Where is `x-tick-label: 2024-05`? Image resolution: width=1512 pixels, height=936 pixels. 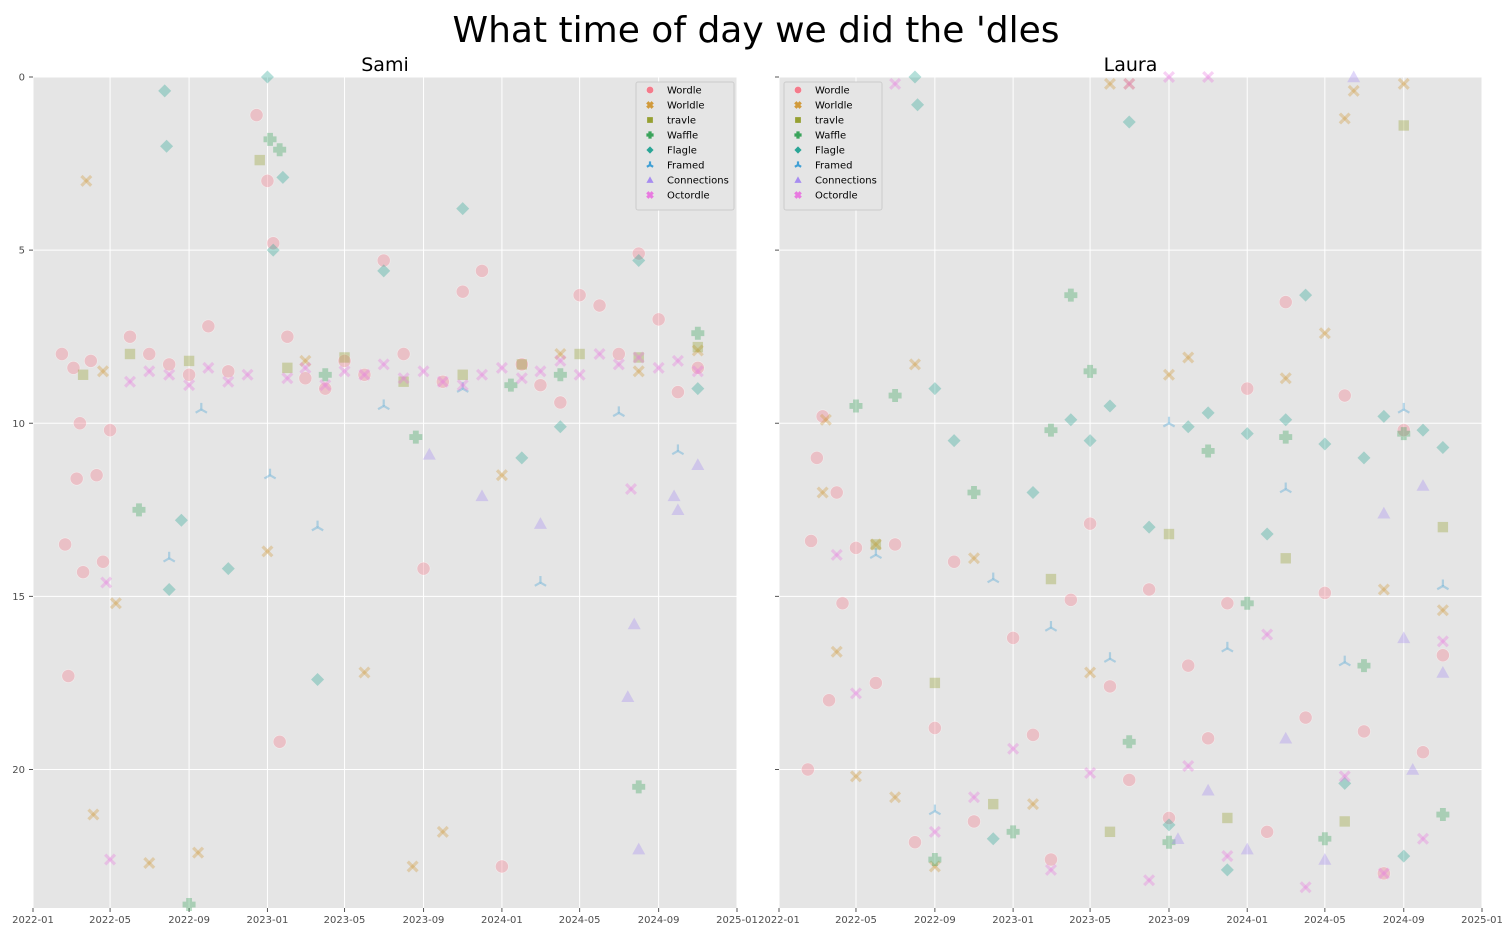
x-tick-label: 2024-05 is located at coordinates (580, 920).